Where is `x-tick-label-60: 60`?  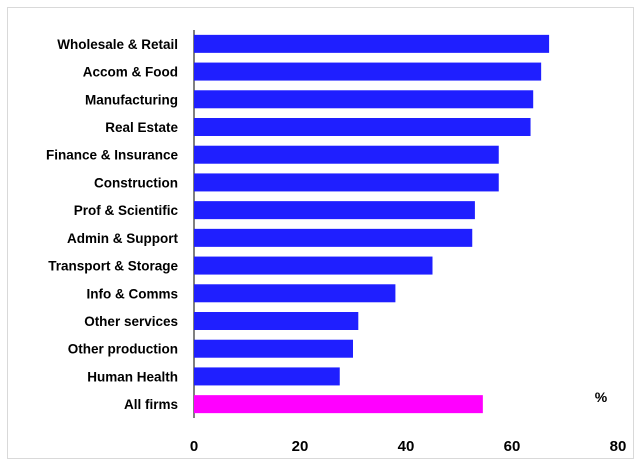 x-tick-label-60: 60 is located at coordinates (512, 446).